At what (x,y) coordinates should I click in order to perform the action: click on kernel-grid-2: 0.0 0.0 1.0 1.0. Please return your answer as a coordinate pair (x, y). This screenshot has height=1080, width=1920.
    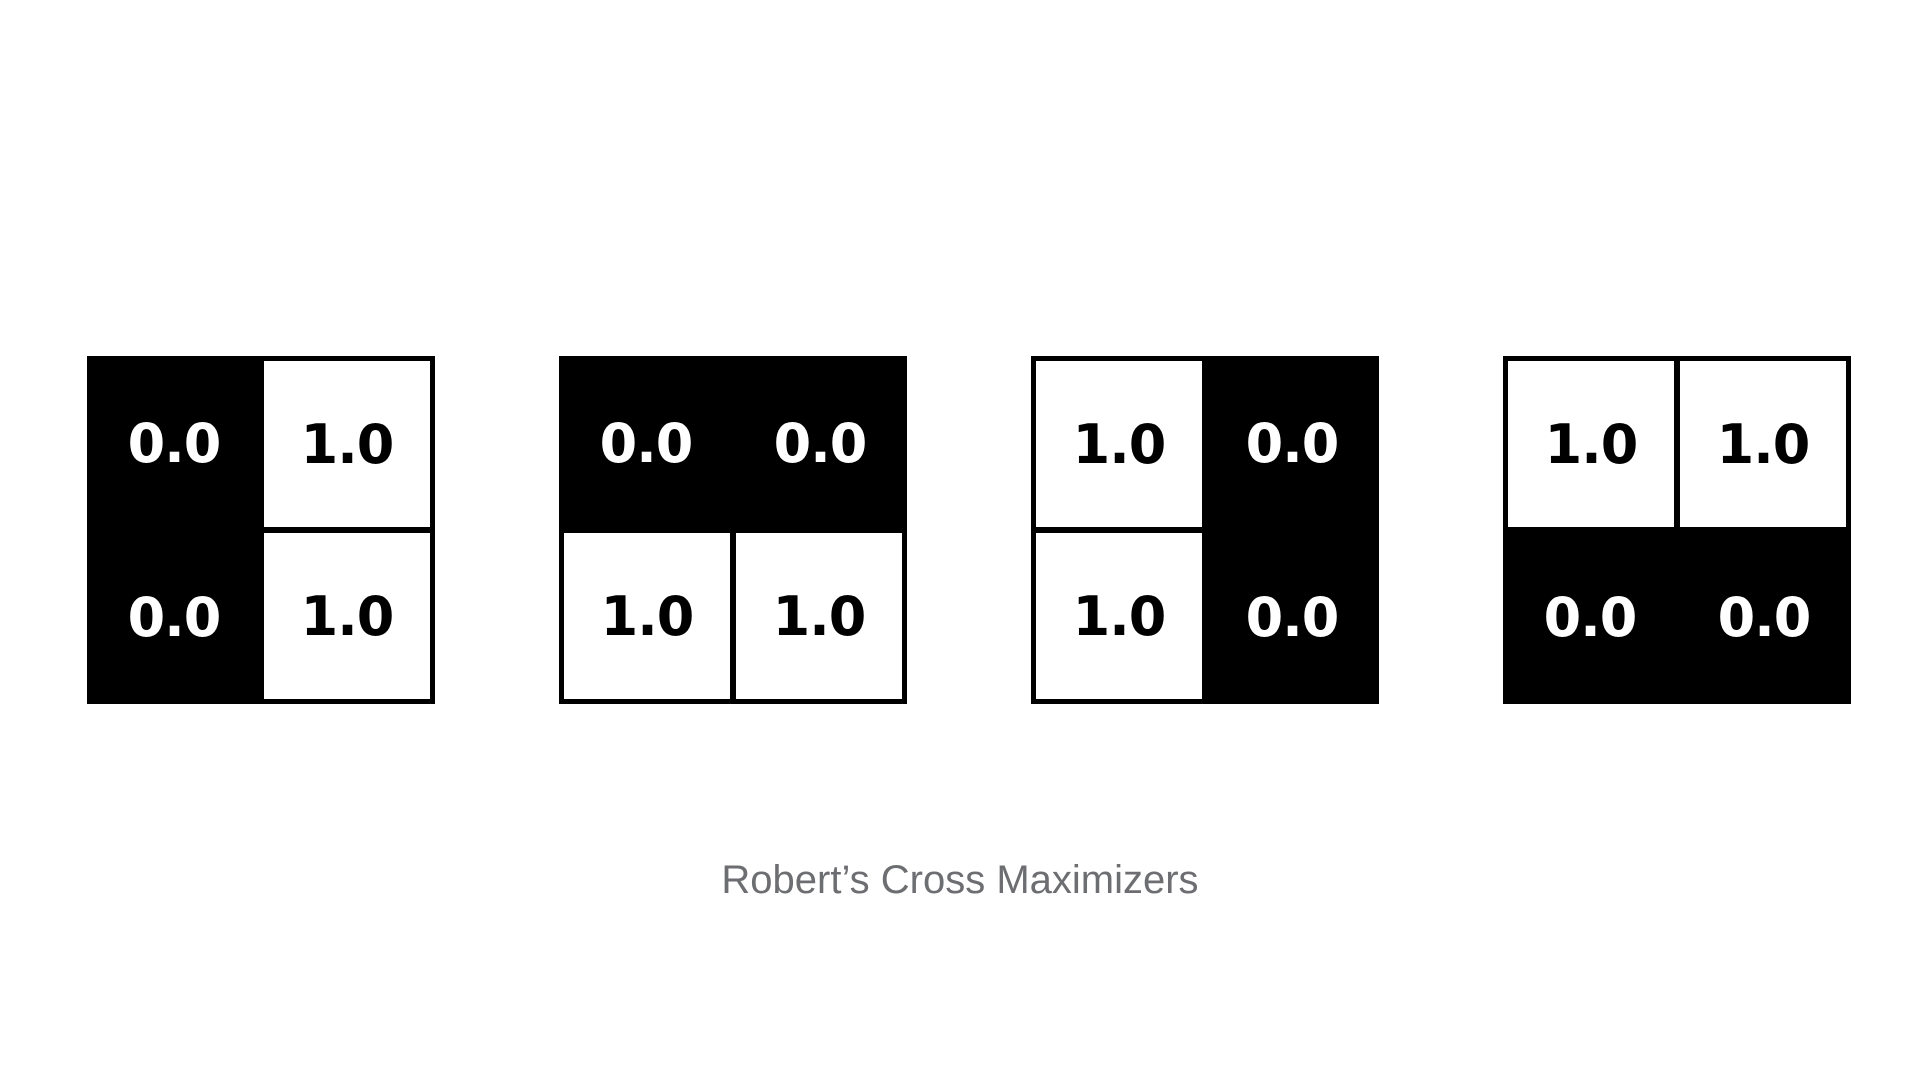
    Looking at the image, I should click on (733, 530).